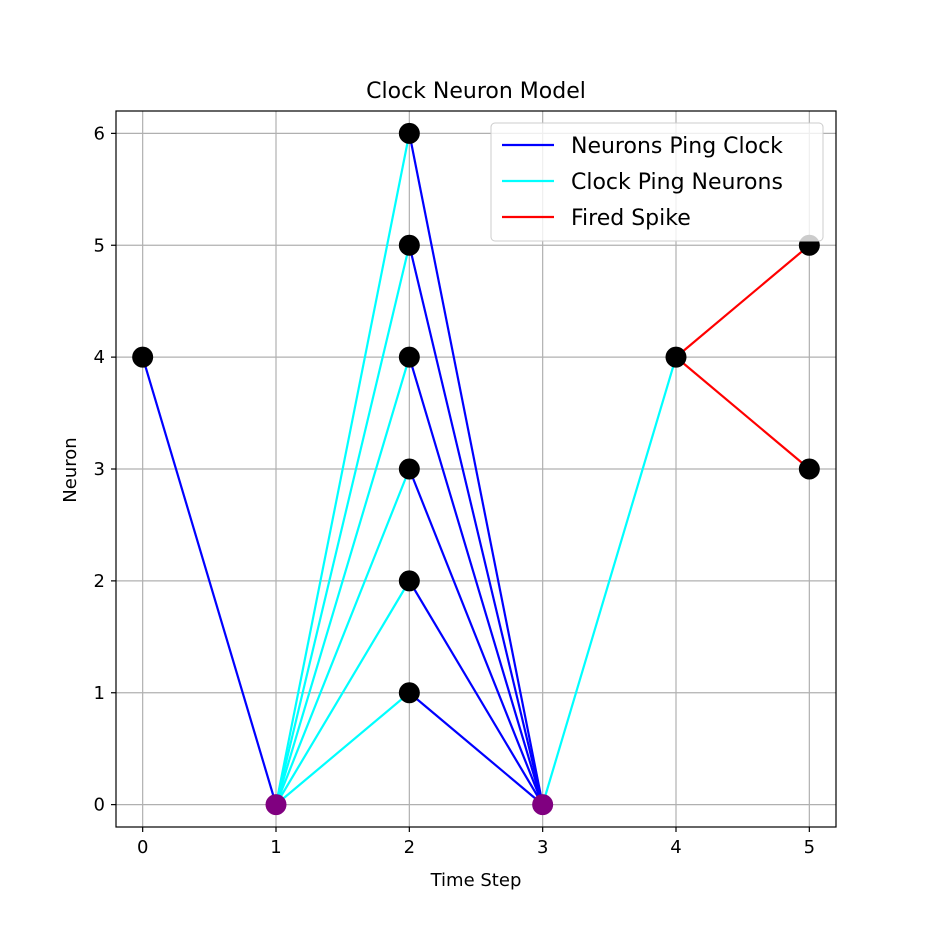 Image resolution: width=929 pixels, height=933 pixels. I want to click on y-tick-label: 6, so click(99, 133).